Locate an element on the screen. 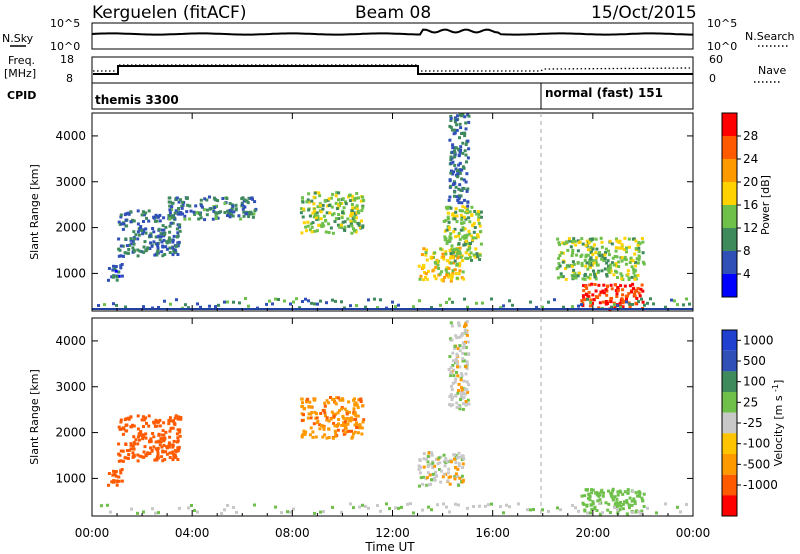 This screenshot has width=800, height=554. colorbar-tick-label: 25 is located at coordinates (750, 402).